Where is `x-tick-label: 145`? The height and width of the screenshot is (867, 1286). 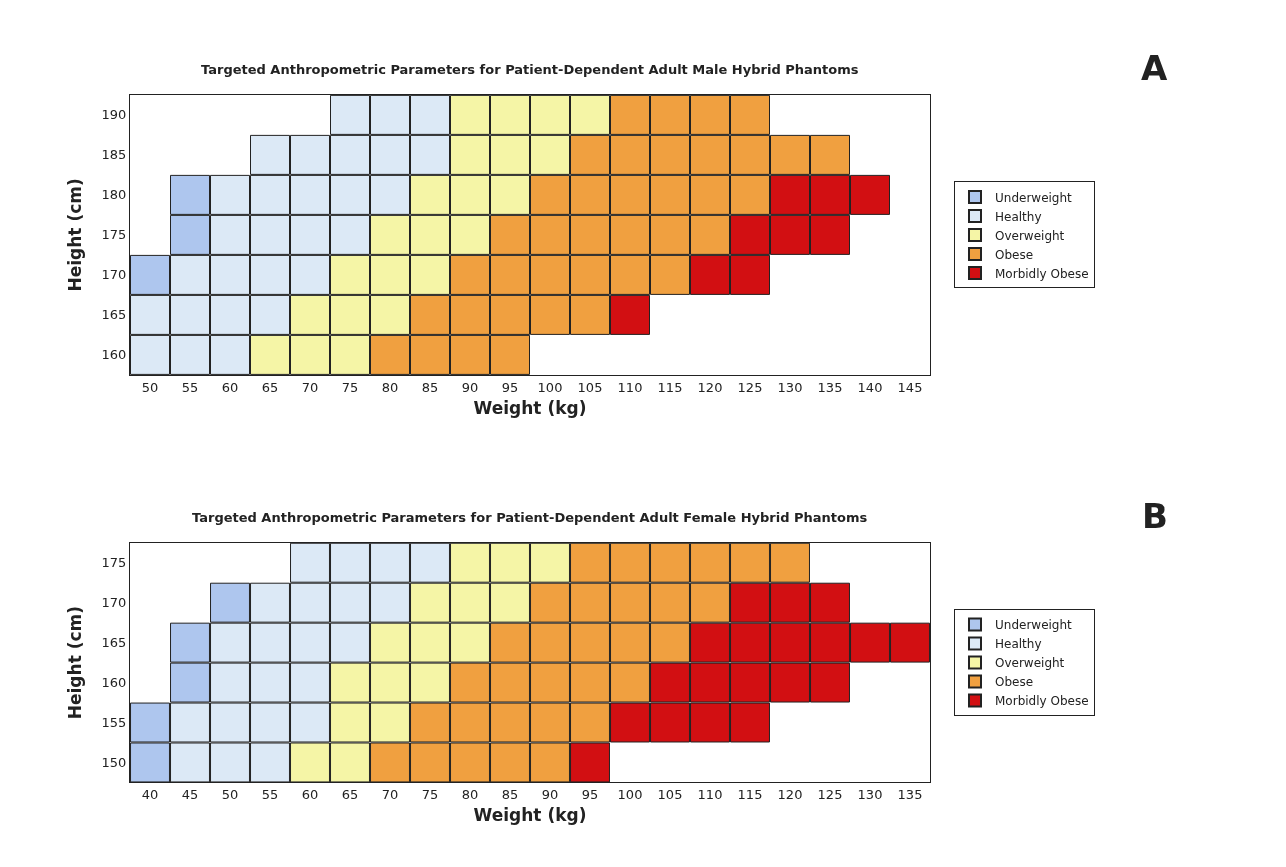 x-tick-label: 145 is located at coordinates (910, 387).